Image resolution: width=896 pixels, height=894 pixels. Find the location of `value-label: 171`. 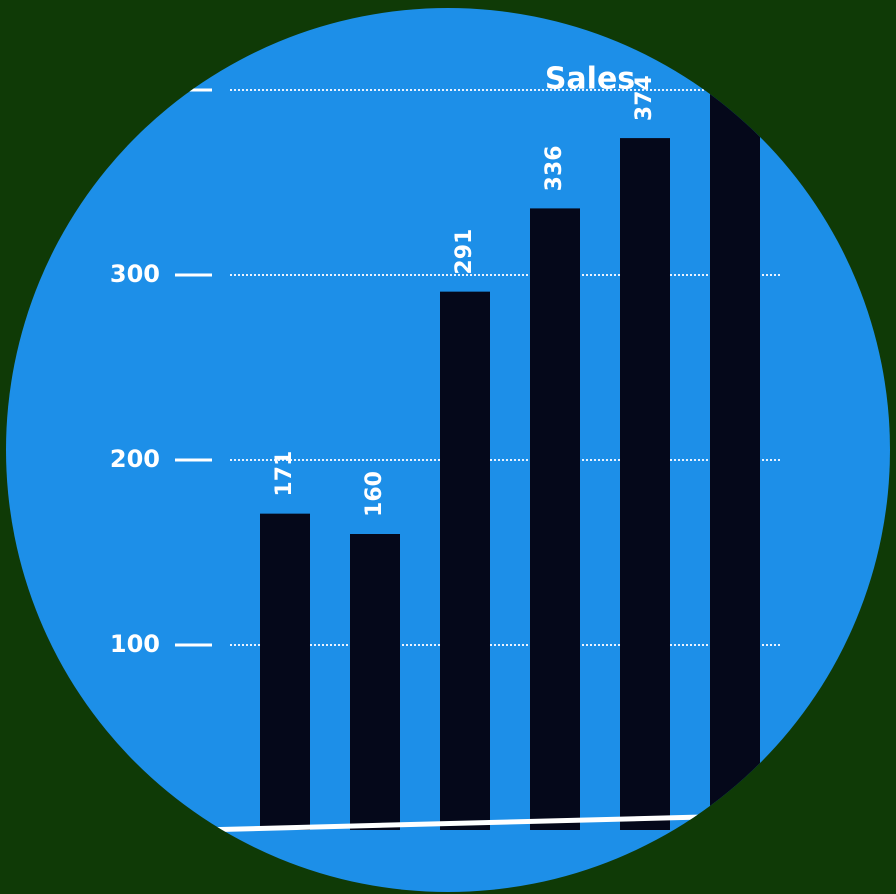

value-label: 171 is located at coordinates (284, 474).